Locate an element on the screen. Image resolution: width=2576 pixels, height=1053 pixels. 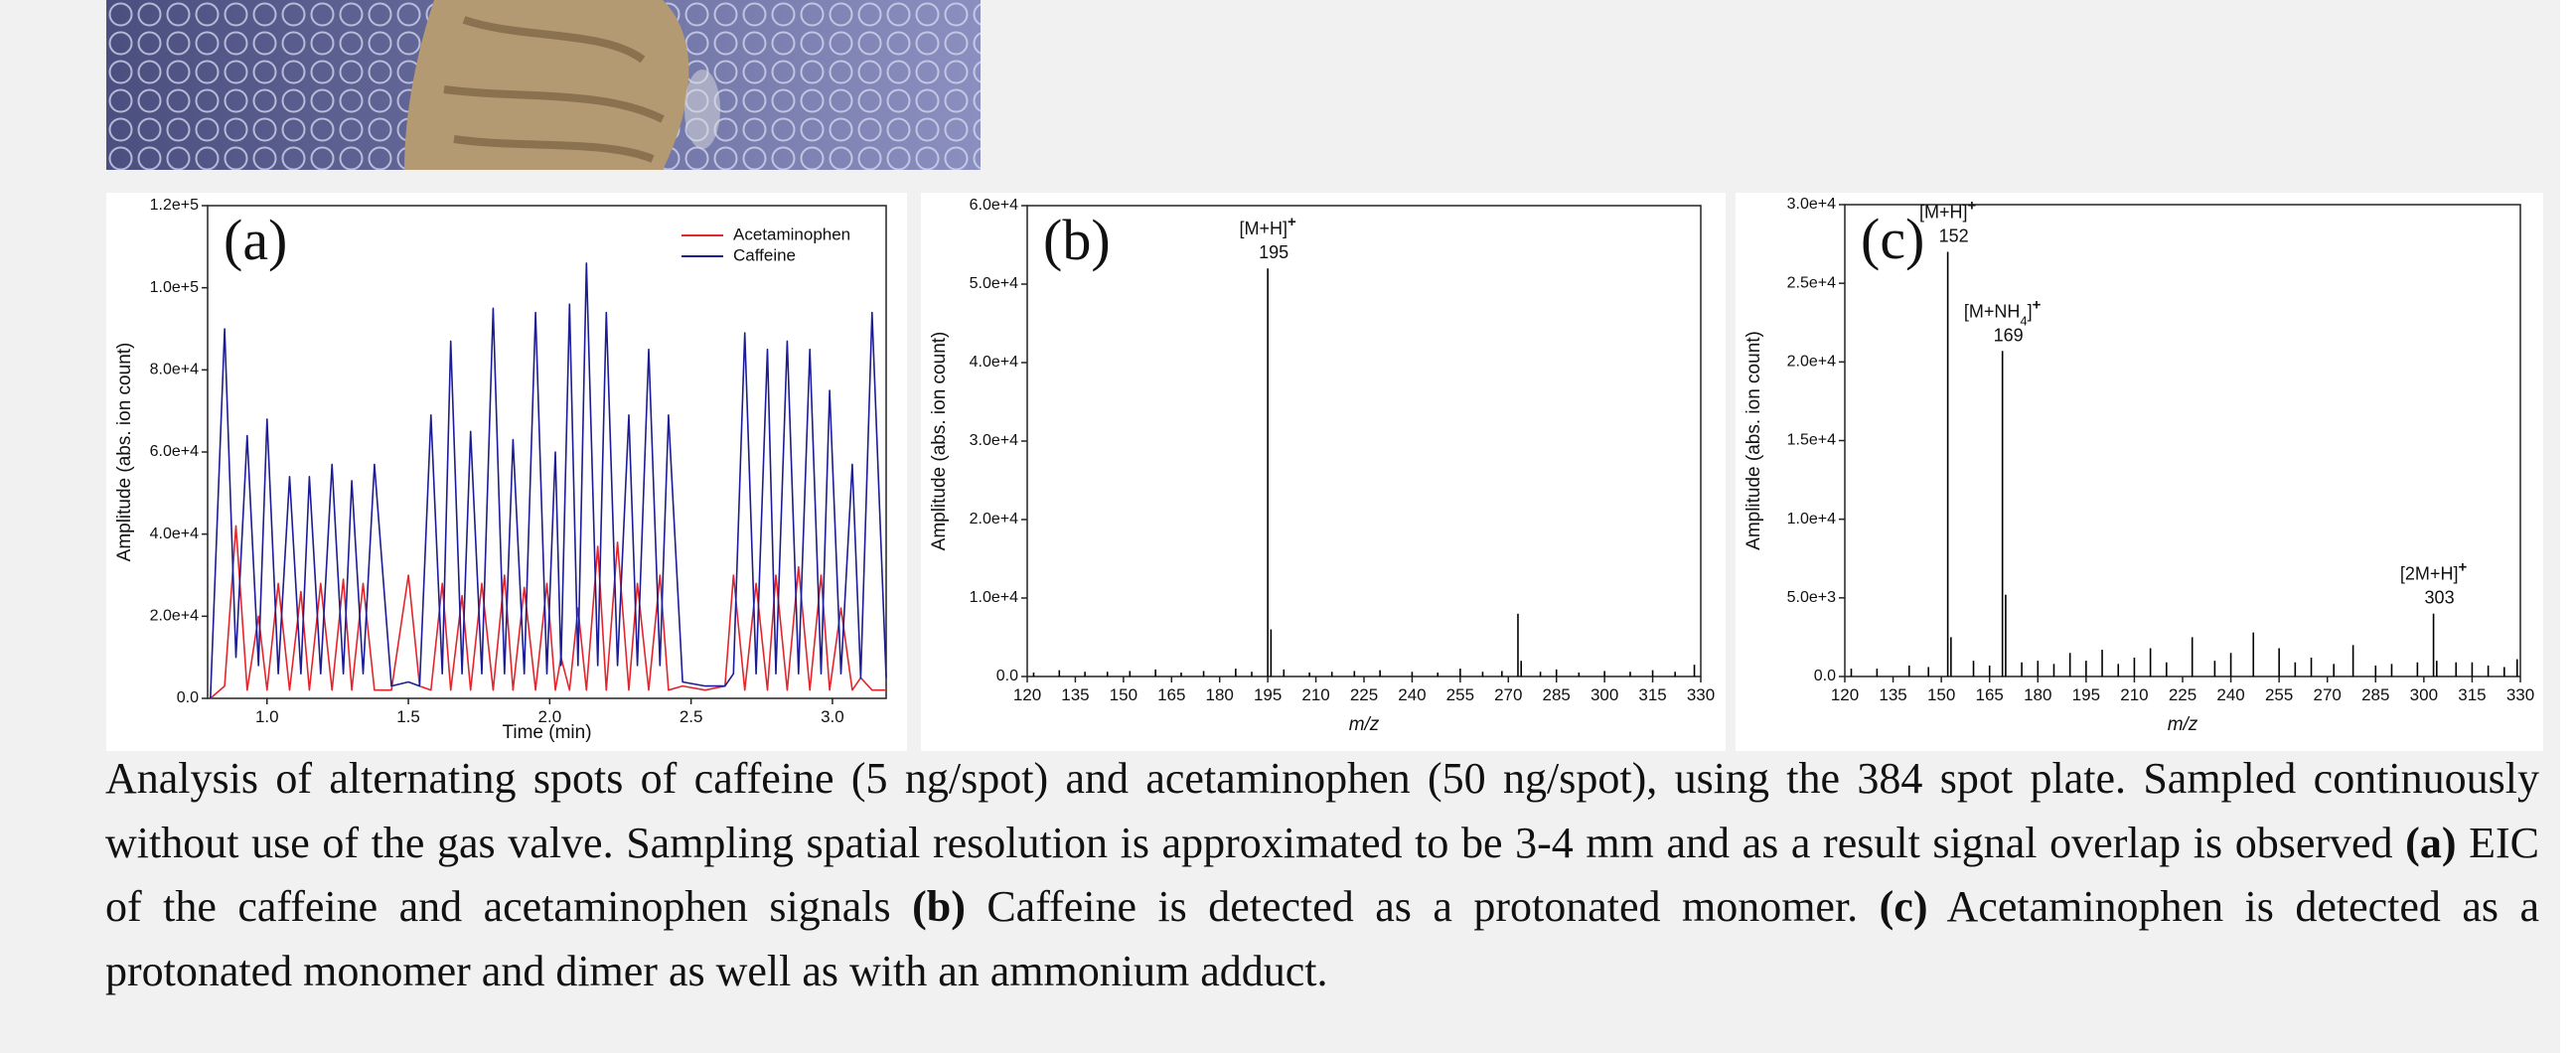
annotation-mz: 169 is located at coordinates (2009, 335).